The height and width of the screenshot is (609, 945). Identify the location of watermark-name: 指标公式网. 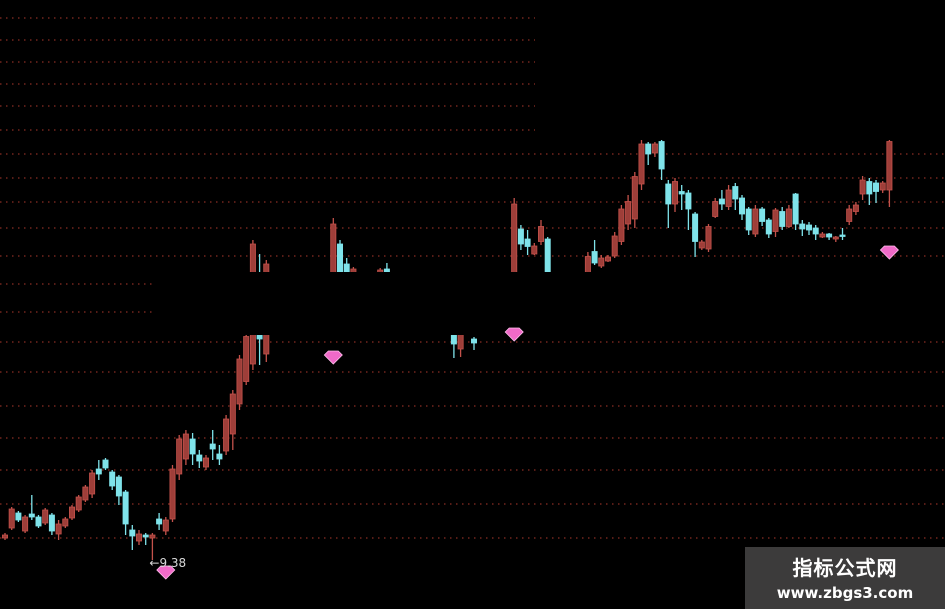
(845, 568).